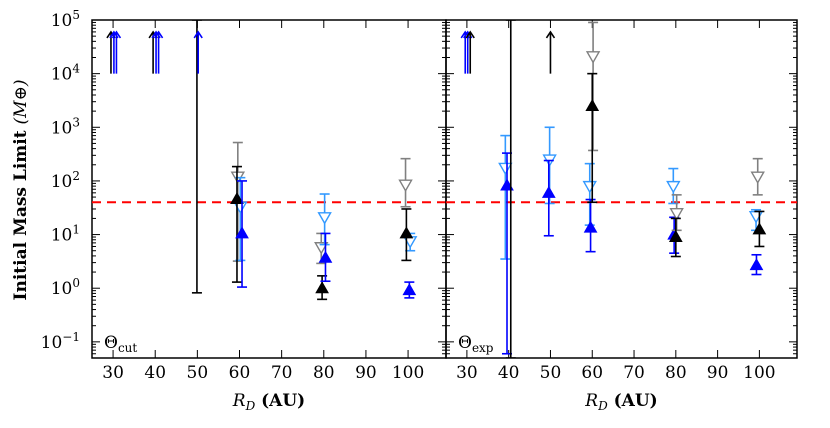 The width and height of the screenshot is (830, 428). I want to click on y-tick-label: 10⁻¹, so click(60, 341).